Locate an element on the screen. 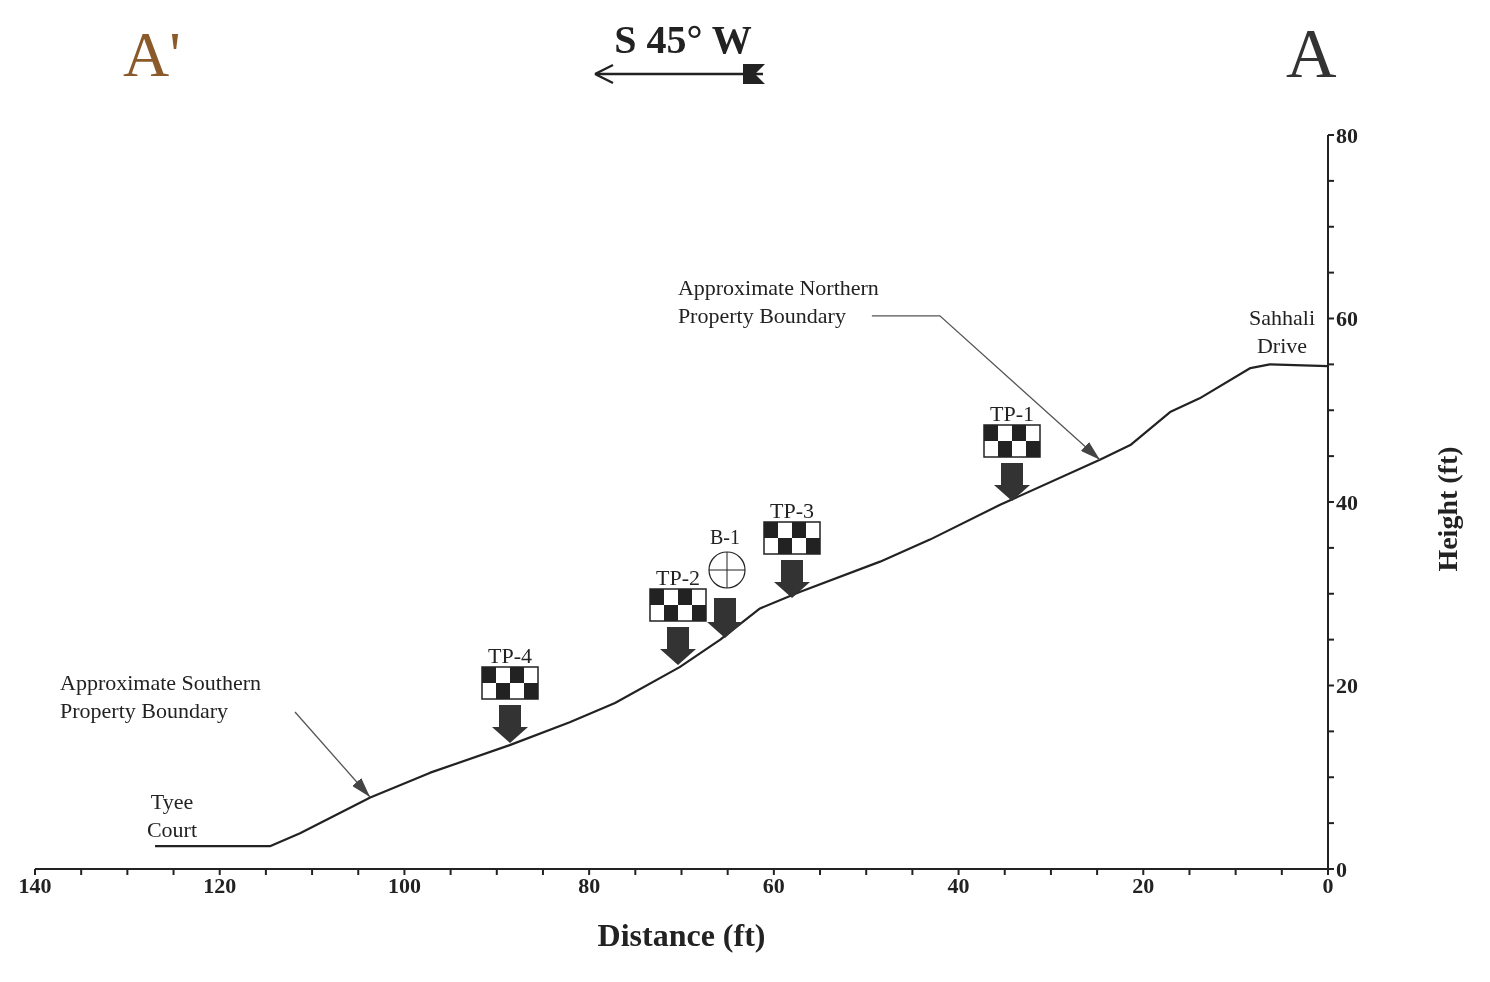  text: A' is located at coordinates (152, 55).